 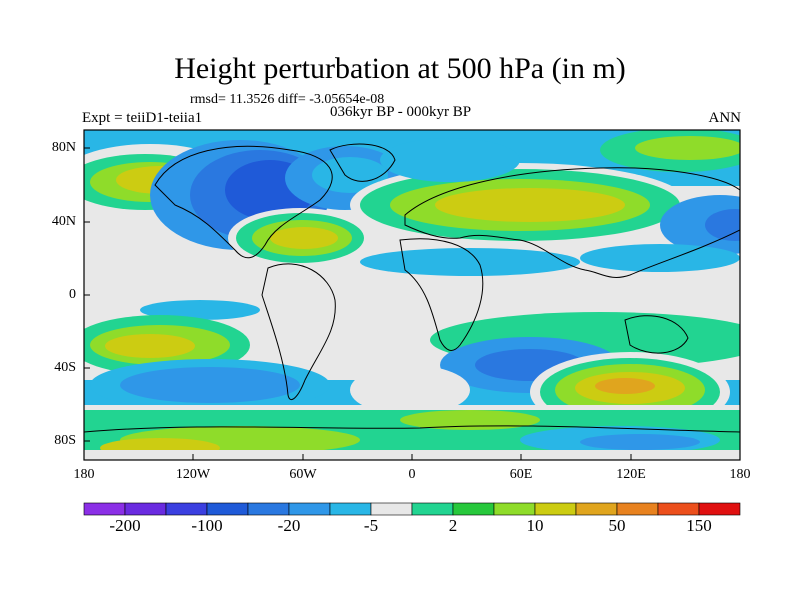 I want to click on colorbar-label: -200, so click(x=125, y=525).